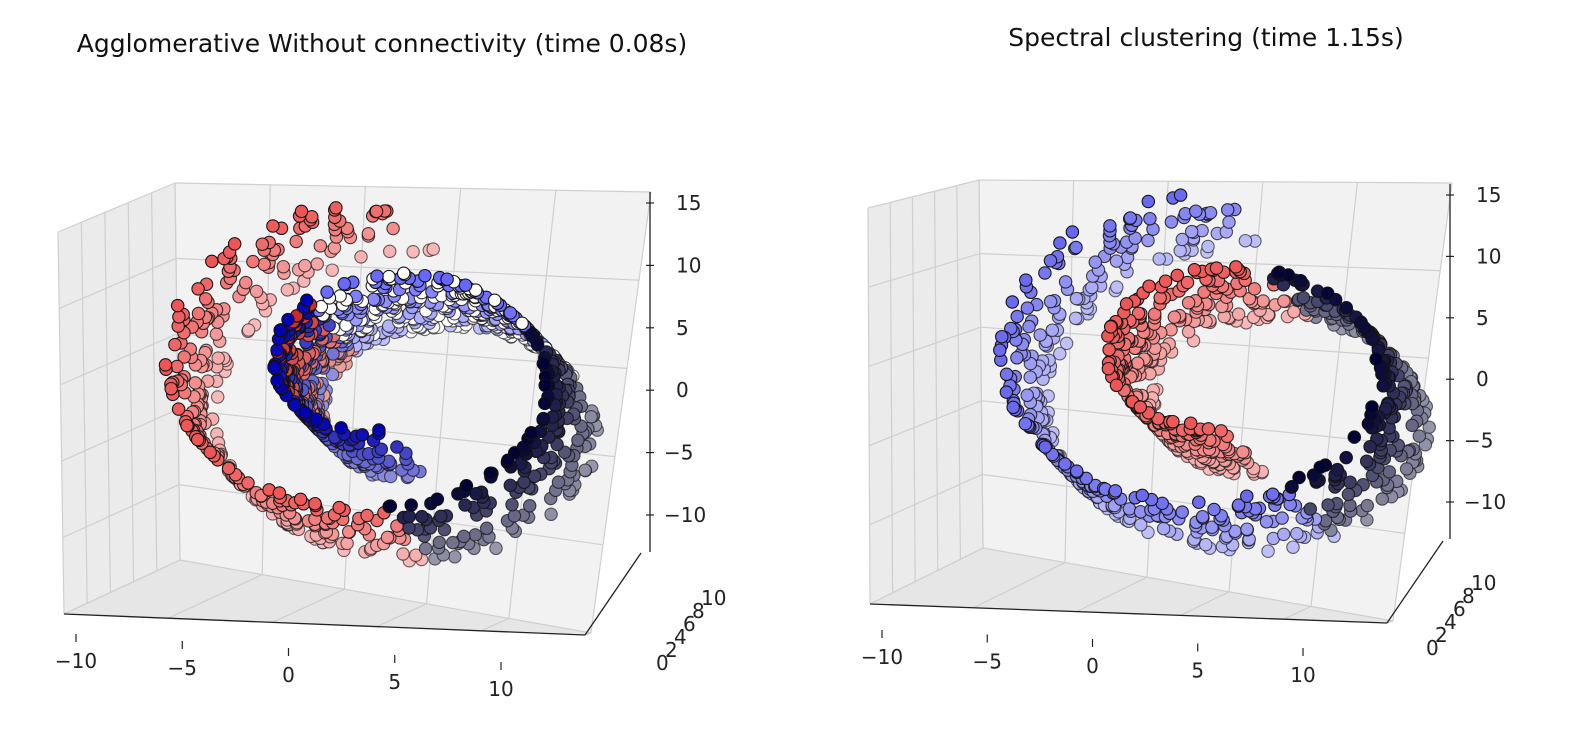 The height and width of the screenshot is (736, 1590). What do you see at coordinates (1450, 622) in the screenshot?
I see `y-tick-label: 4` at bounding box center [1450, 622].